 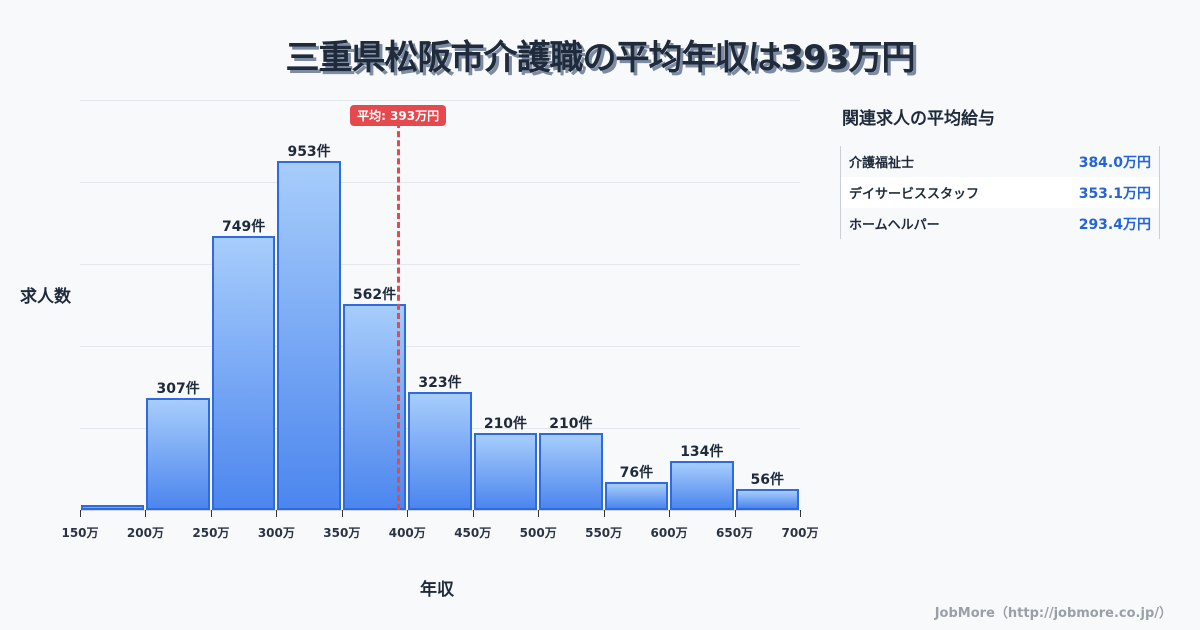 I want to click on x-tick-label: 250万, so click(x=211, y=533).